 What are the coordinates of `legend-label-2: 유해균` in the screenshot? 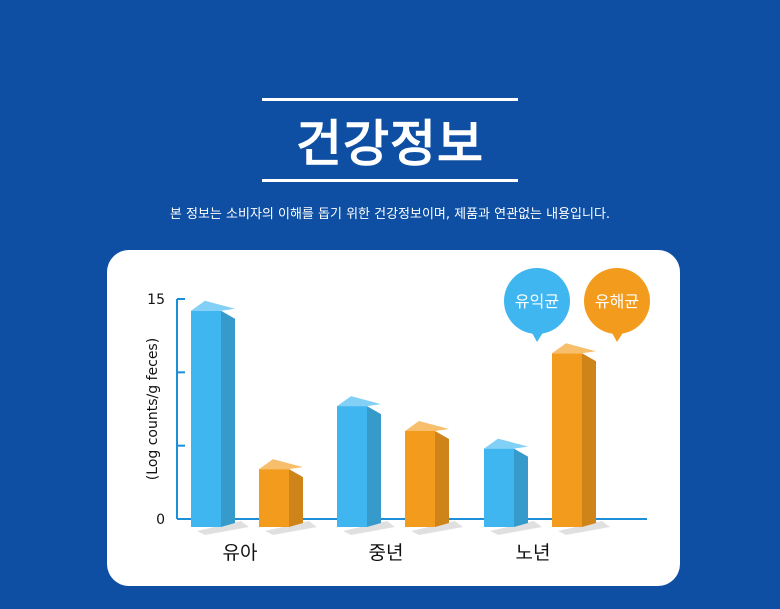 It's located at (617, 301).